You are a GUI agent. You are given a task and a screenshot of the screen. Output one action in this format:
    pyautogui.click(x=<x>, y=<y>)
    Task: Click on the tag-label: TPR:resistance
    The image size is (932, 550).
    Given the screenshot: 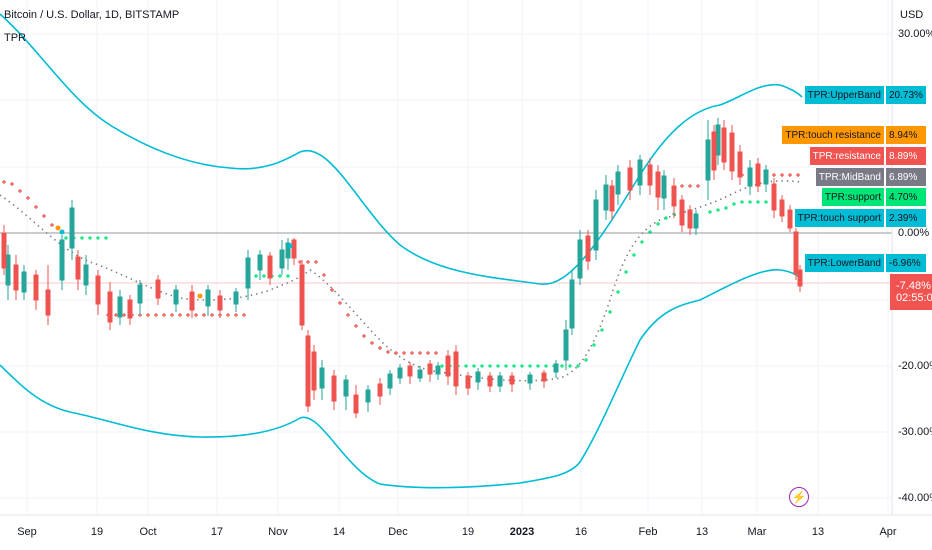 What is the action you would take?
    pyautogui.click(x=846, y=156)
    